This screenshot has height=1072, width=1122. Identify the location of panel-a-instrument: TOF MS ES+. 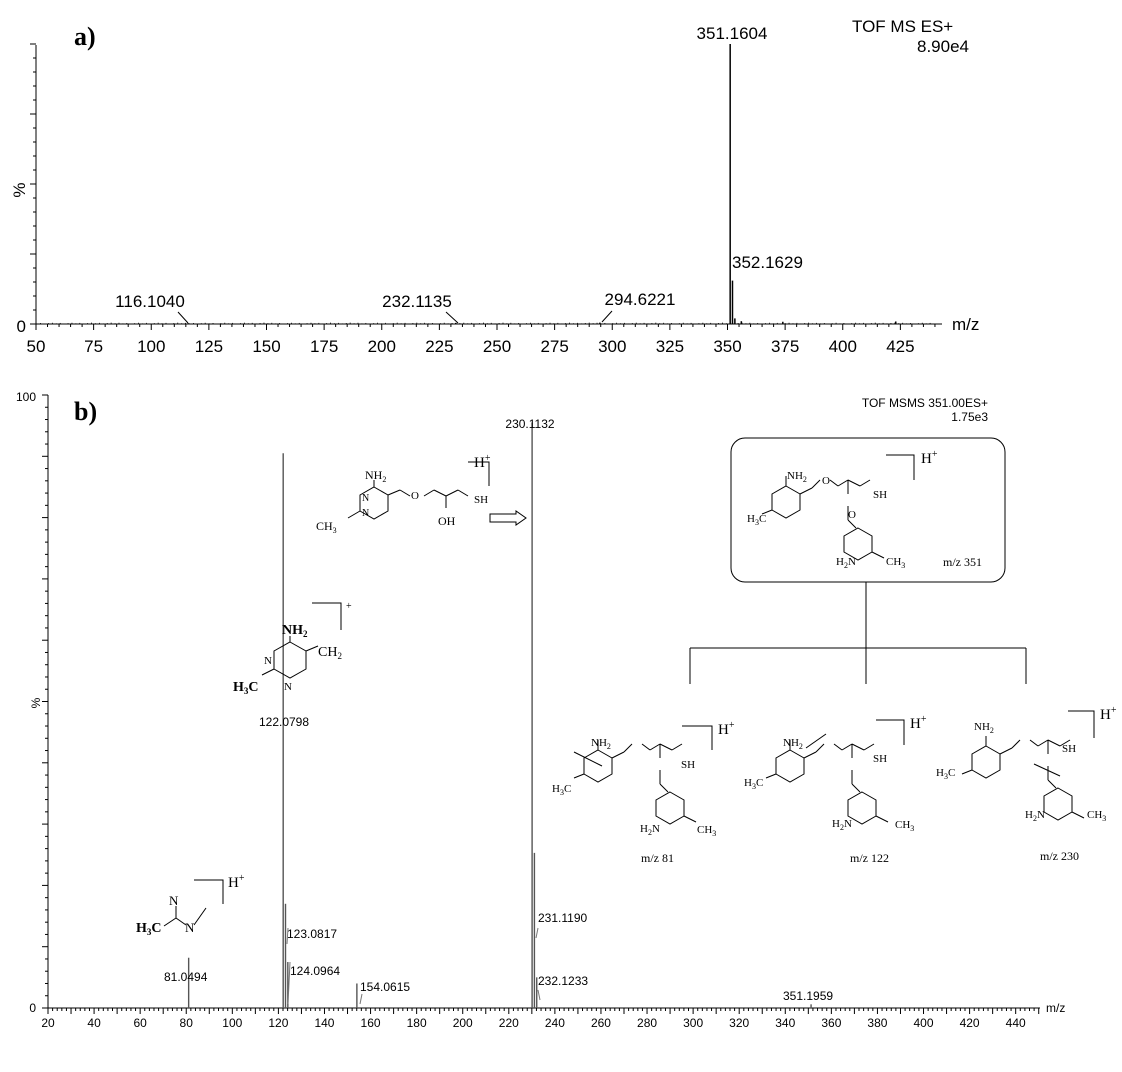
(902, 26).